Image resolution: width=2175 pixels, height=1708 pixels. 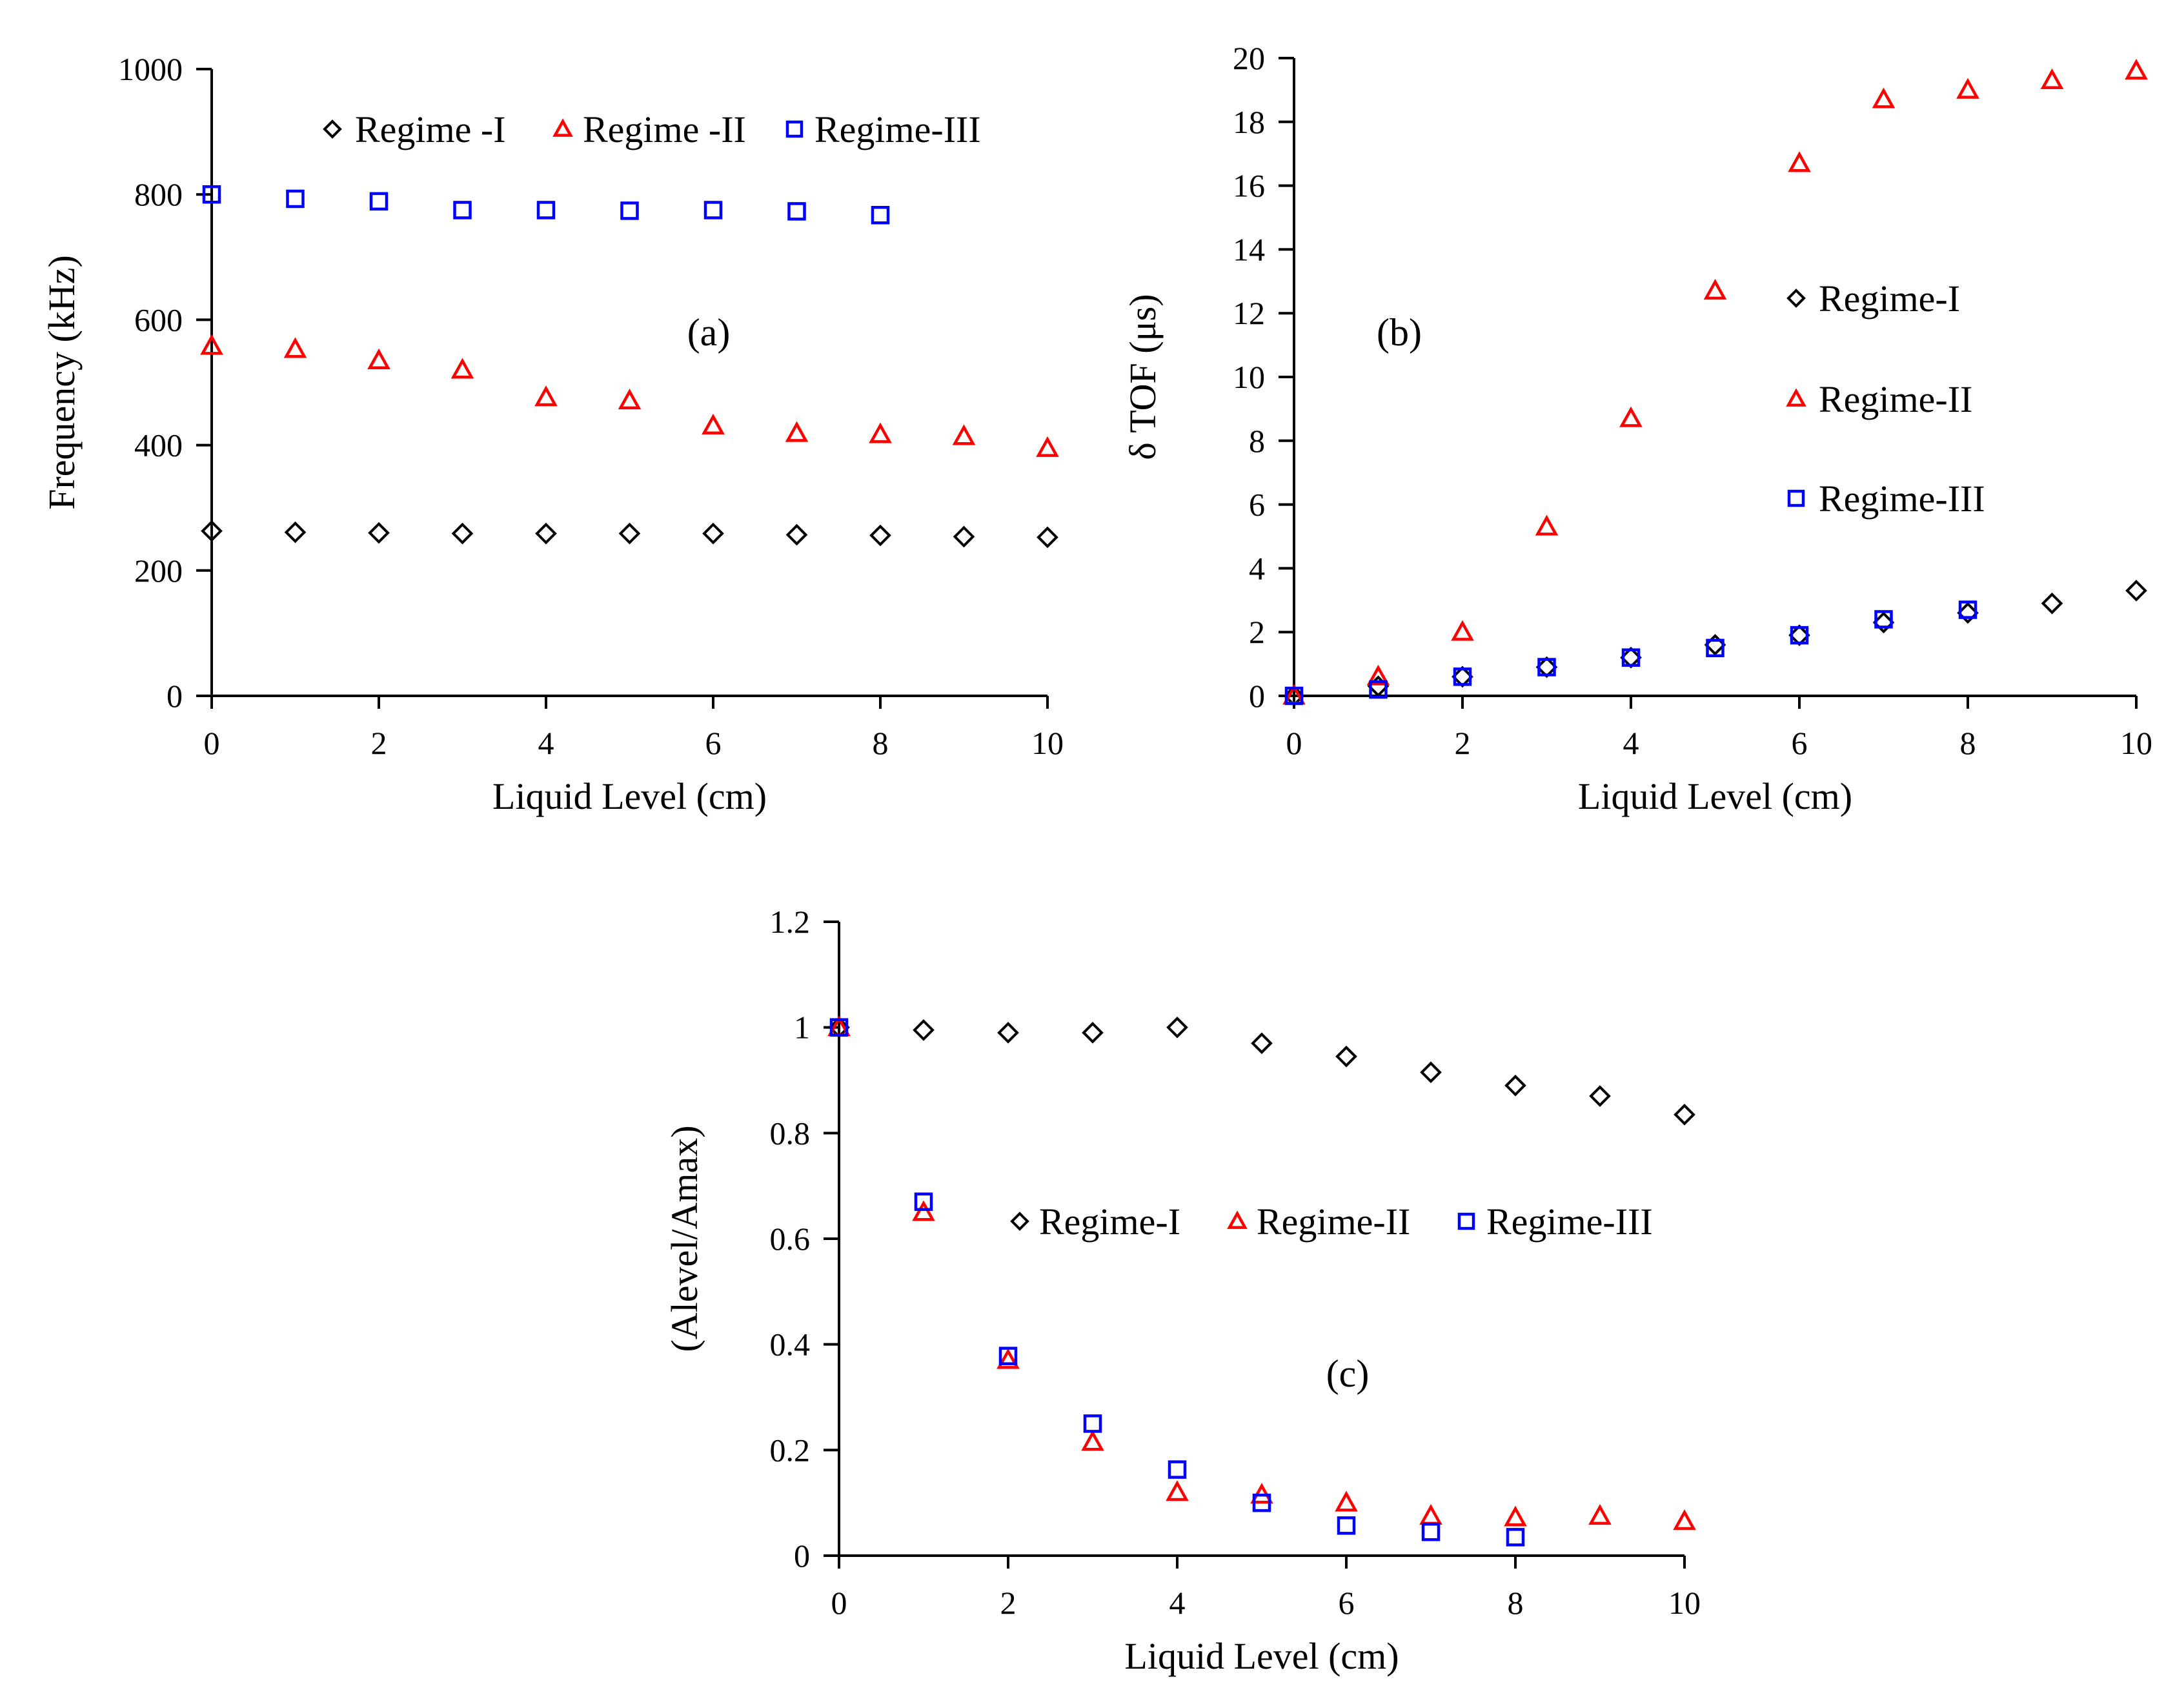 I want to click on y-tick-label: 6, so click(x=1257, y=505).